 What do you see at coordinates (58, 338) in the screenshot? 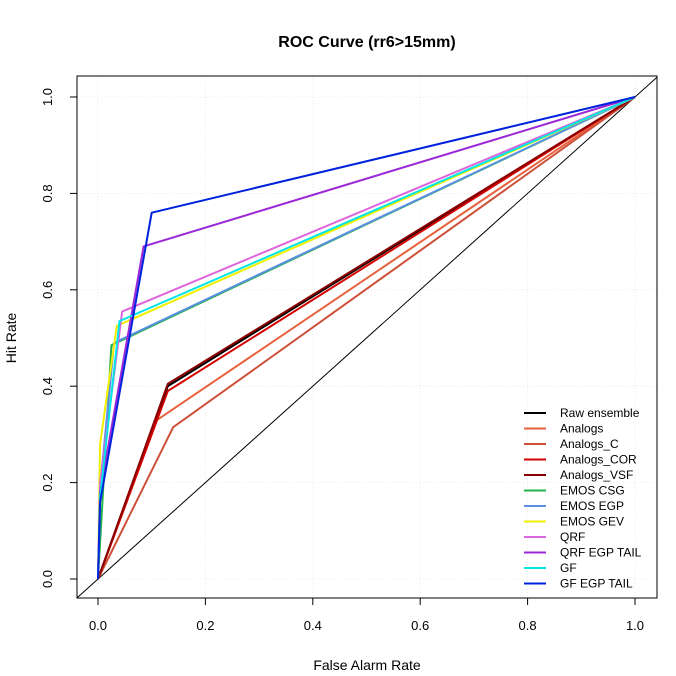
I see `y-axis-ticks: 0.0 0.2 0.4 0.6 0.8 1.0` at bounding box center [58, 338].